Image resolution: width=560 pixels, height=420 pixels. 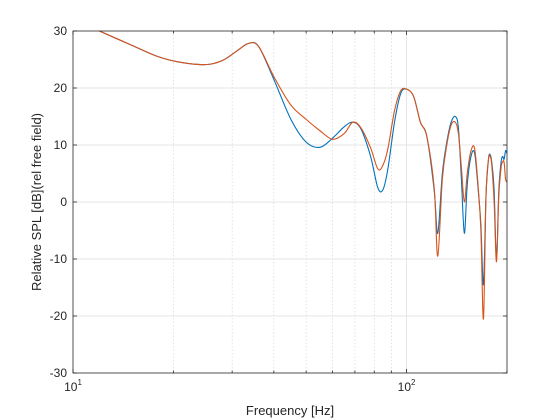 I want to click on x-tick-label: 10¹, so click(x=73, y=386).